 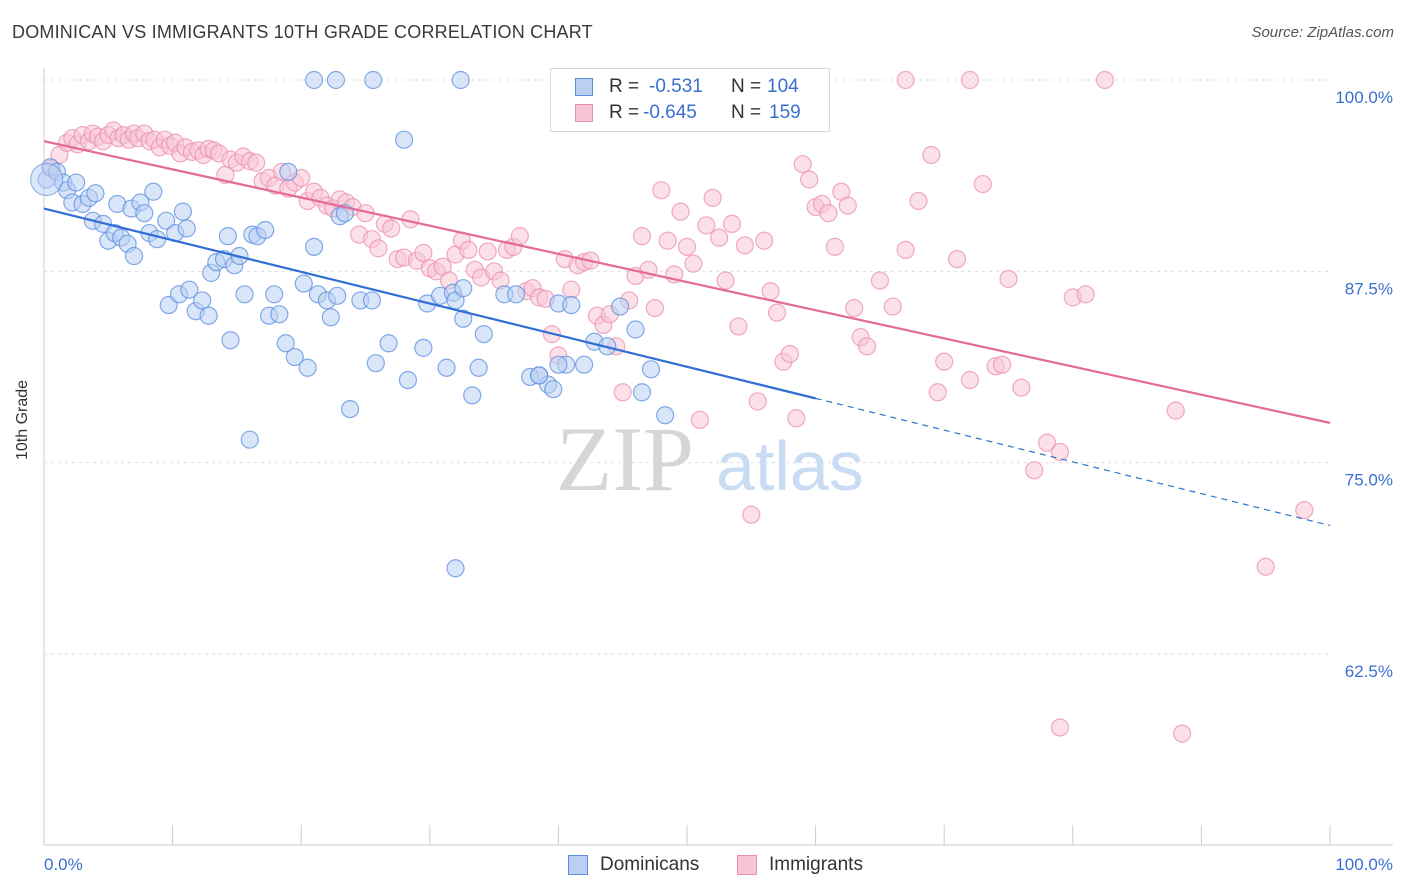 What do you see at coordinates (790, 466) in the screenshot?
I see `watermark-atlas: atlas` at bounding box center [790, 466].